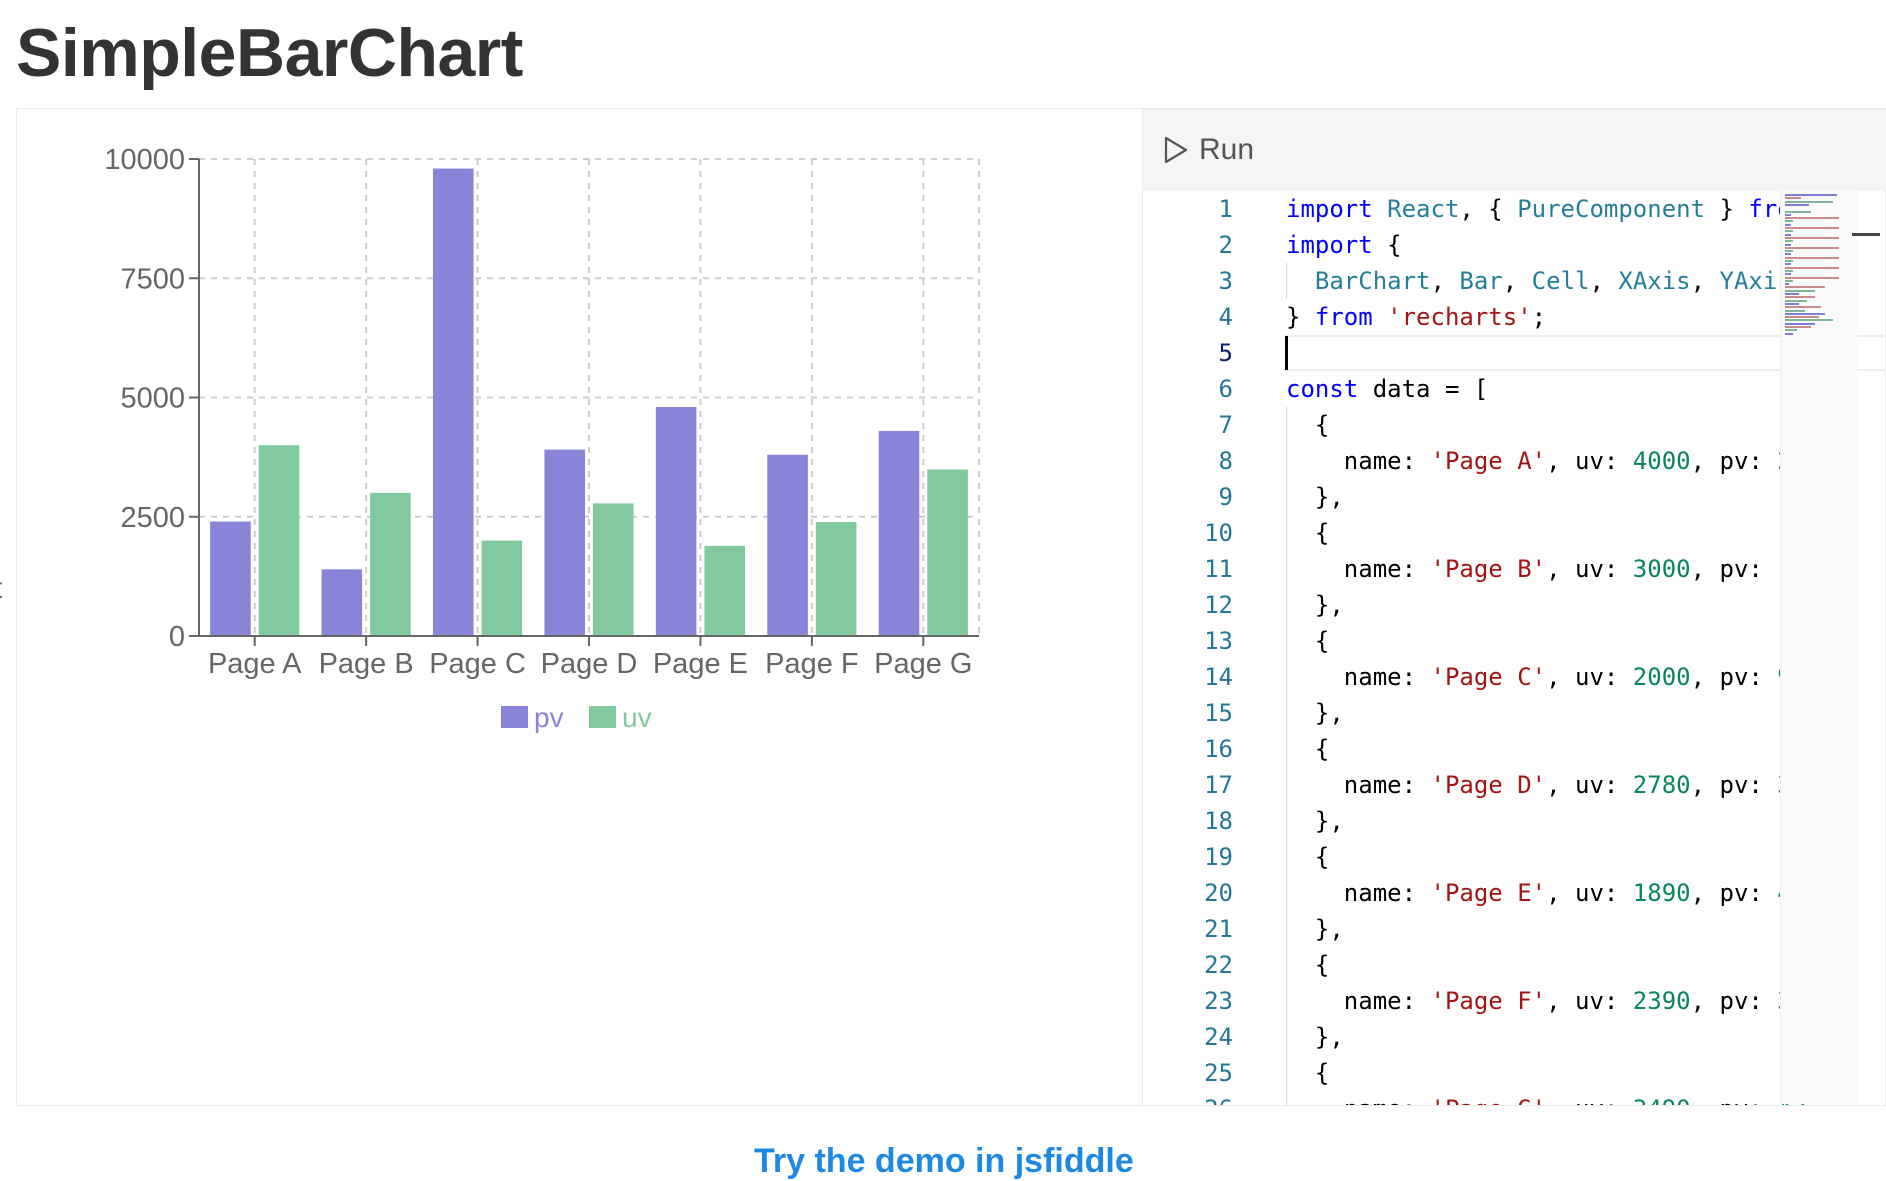 This screenshot has height=1181, width=1886. Describe the element at coordinates (1866, 234) in the screenshot. I see `scrollbar-indicator` at that location.